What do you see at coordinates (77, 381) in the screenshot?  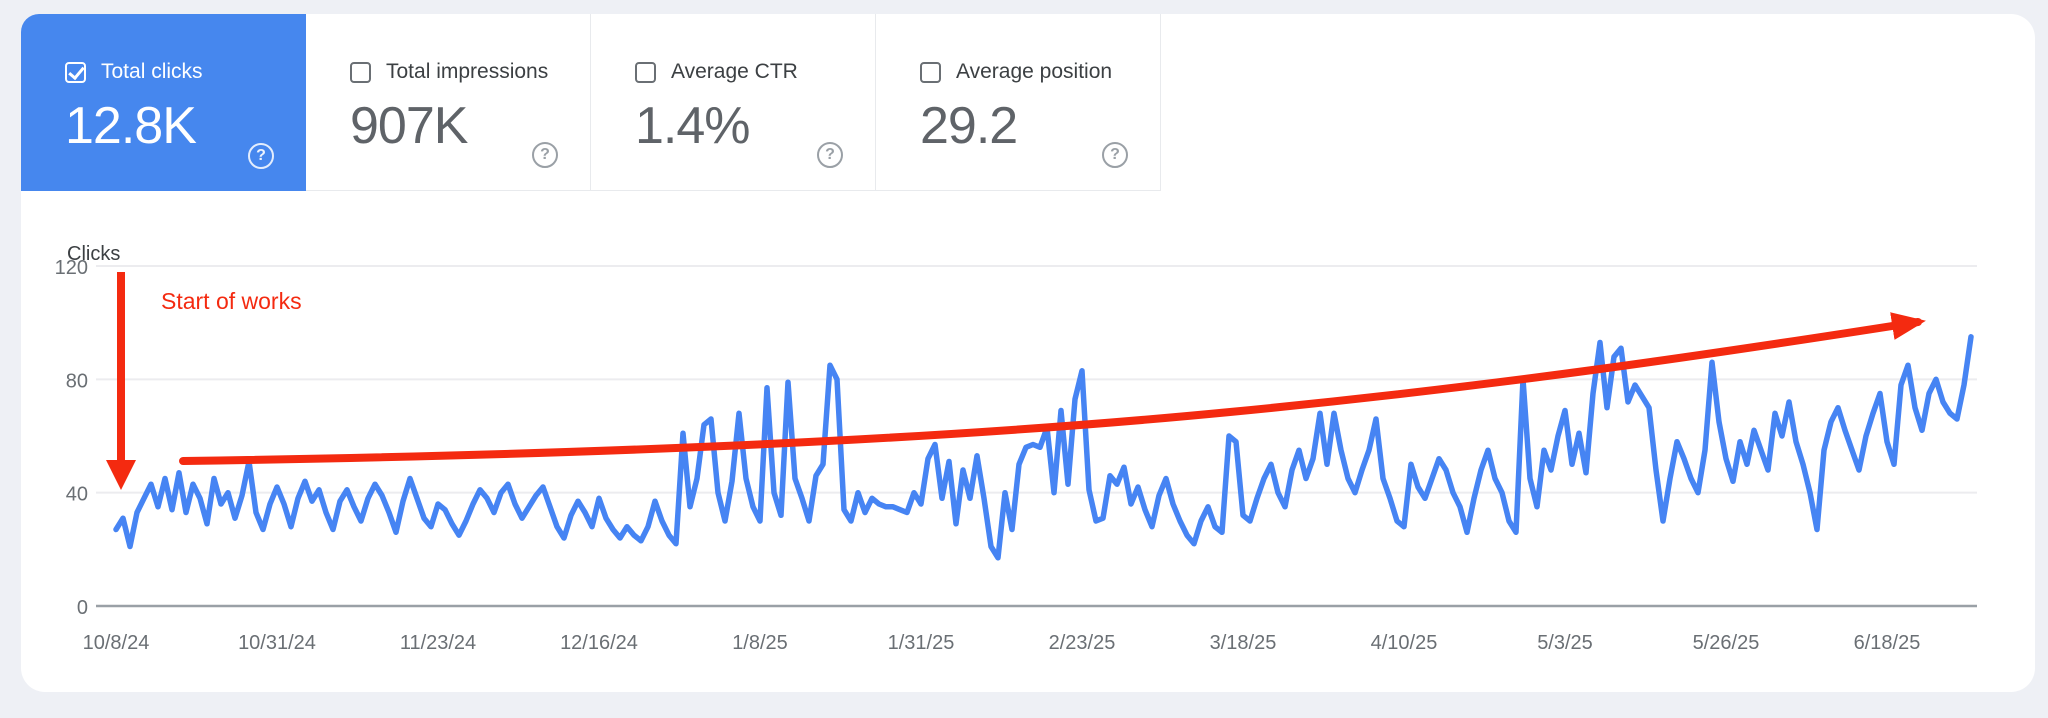 I see `y-tick-label: 80` at bounding box center [77, 381].